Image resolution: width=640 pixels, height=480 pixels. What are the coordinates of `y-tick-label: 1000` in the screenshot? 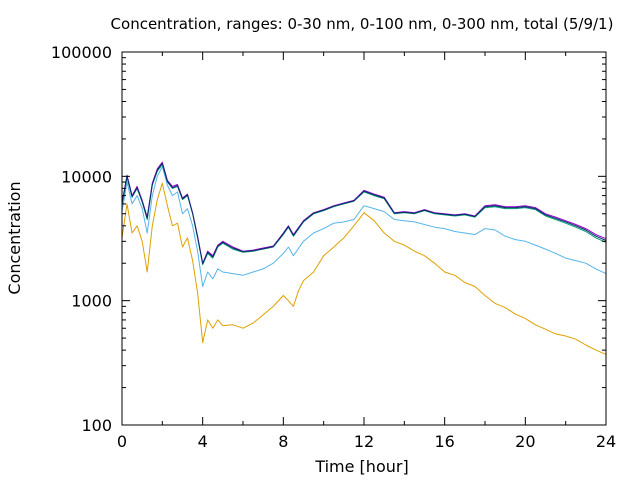 It's located at (91, 301).